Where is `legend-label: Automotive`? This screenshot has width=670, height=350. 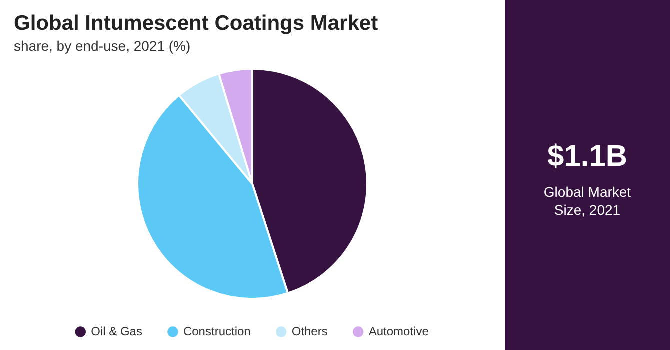
legend-label: Automotive is located at coordinates (399, 331).